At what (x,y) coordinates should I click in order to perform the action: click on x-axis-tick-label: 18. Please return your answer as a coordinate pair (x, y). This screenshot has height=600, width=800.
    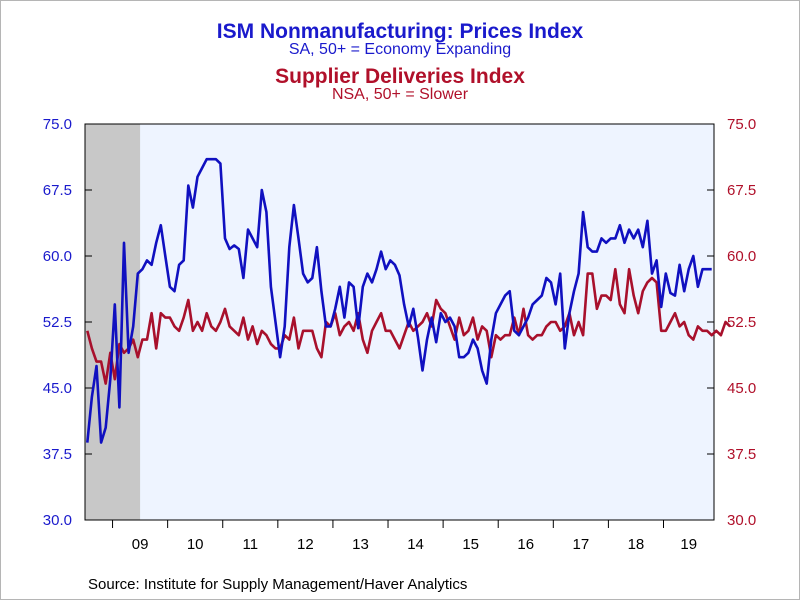
    Looking at the image, I should click on (636, 544).